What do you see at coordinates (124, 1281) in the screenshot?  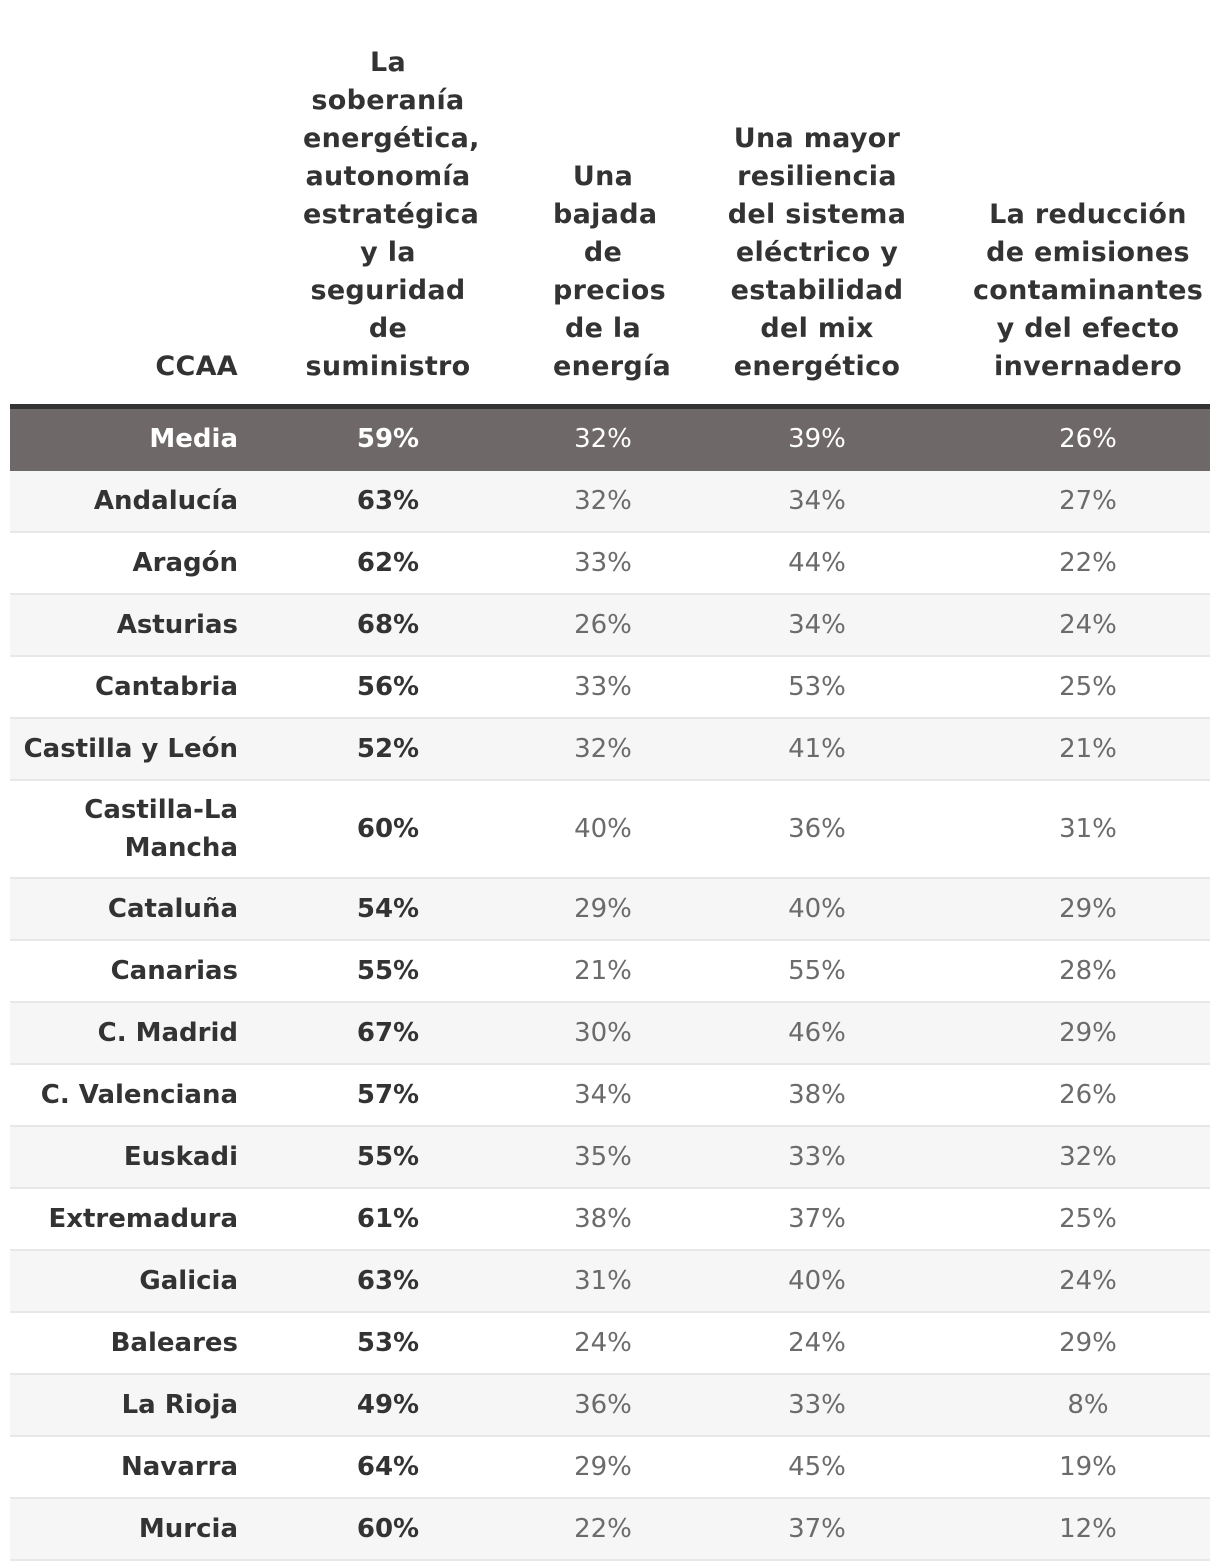 I see `row-label: Galicia` at bounding box center [124, 1281].